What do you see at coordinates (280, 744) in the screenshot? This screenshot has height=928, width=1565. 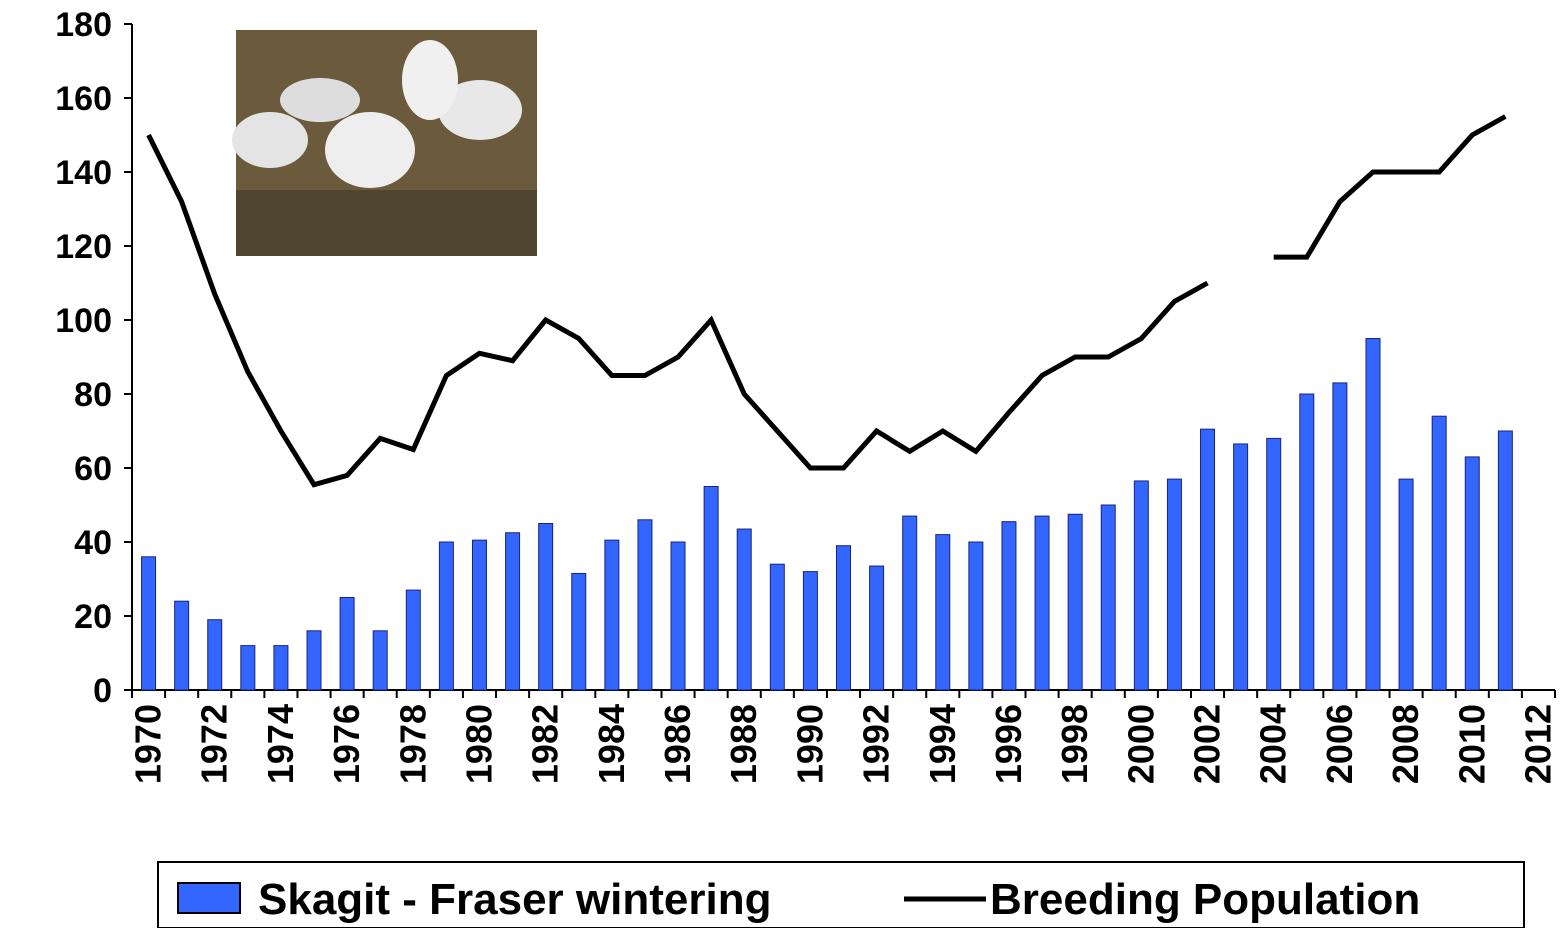 I see `x-tick-label: 1974` at bounding box center [280, 744].